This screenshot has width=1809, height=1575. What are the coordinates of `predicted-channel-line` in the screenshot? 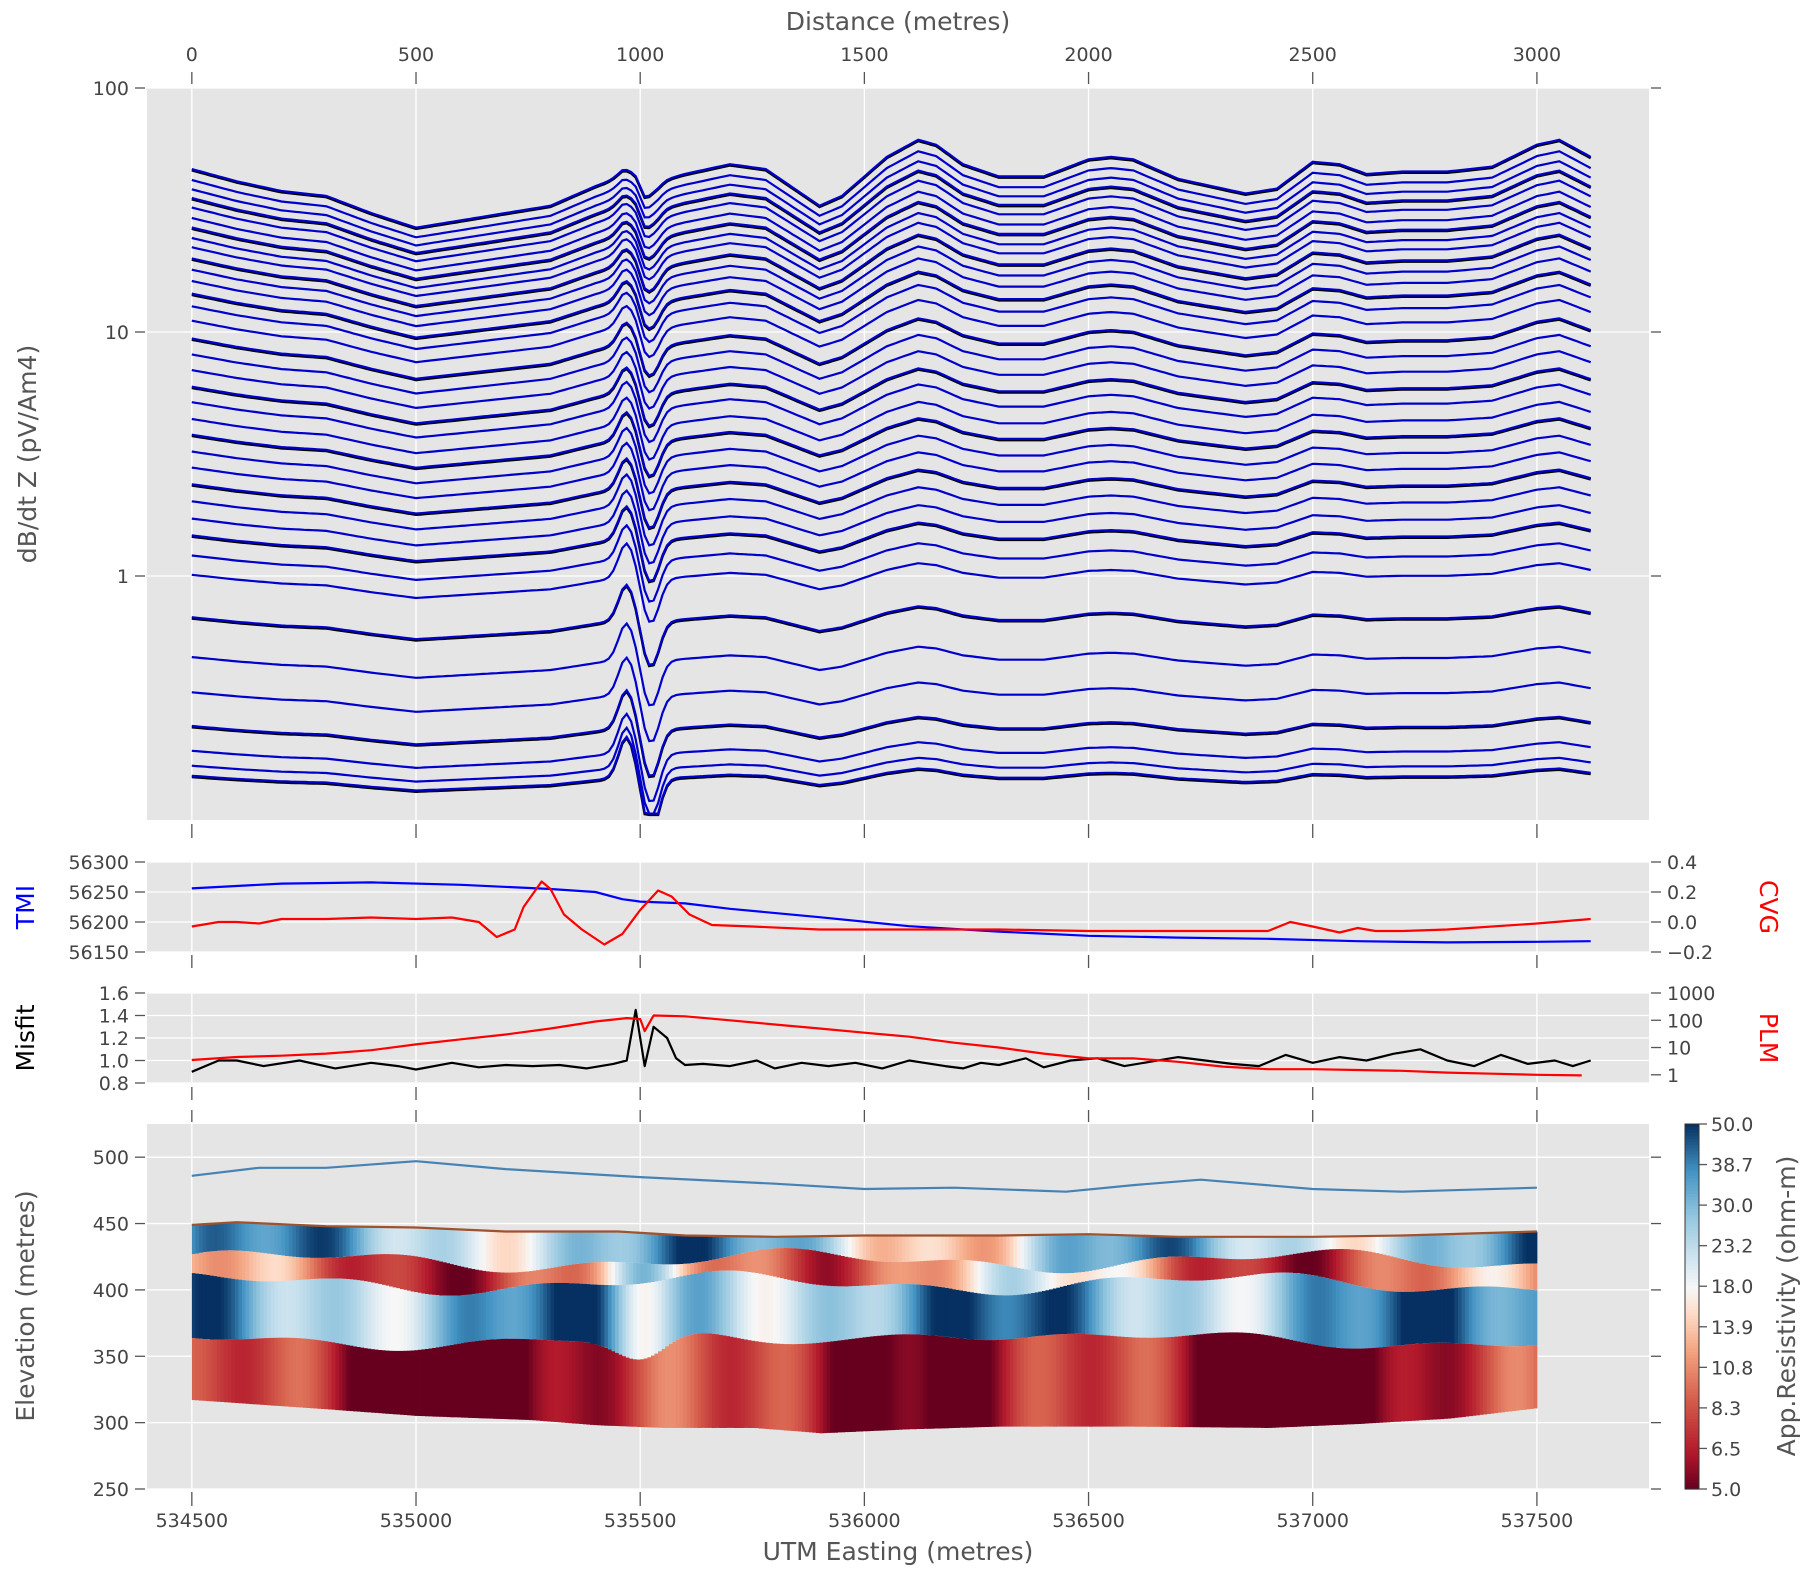 It's located at (891, 757).